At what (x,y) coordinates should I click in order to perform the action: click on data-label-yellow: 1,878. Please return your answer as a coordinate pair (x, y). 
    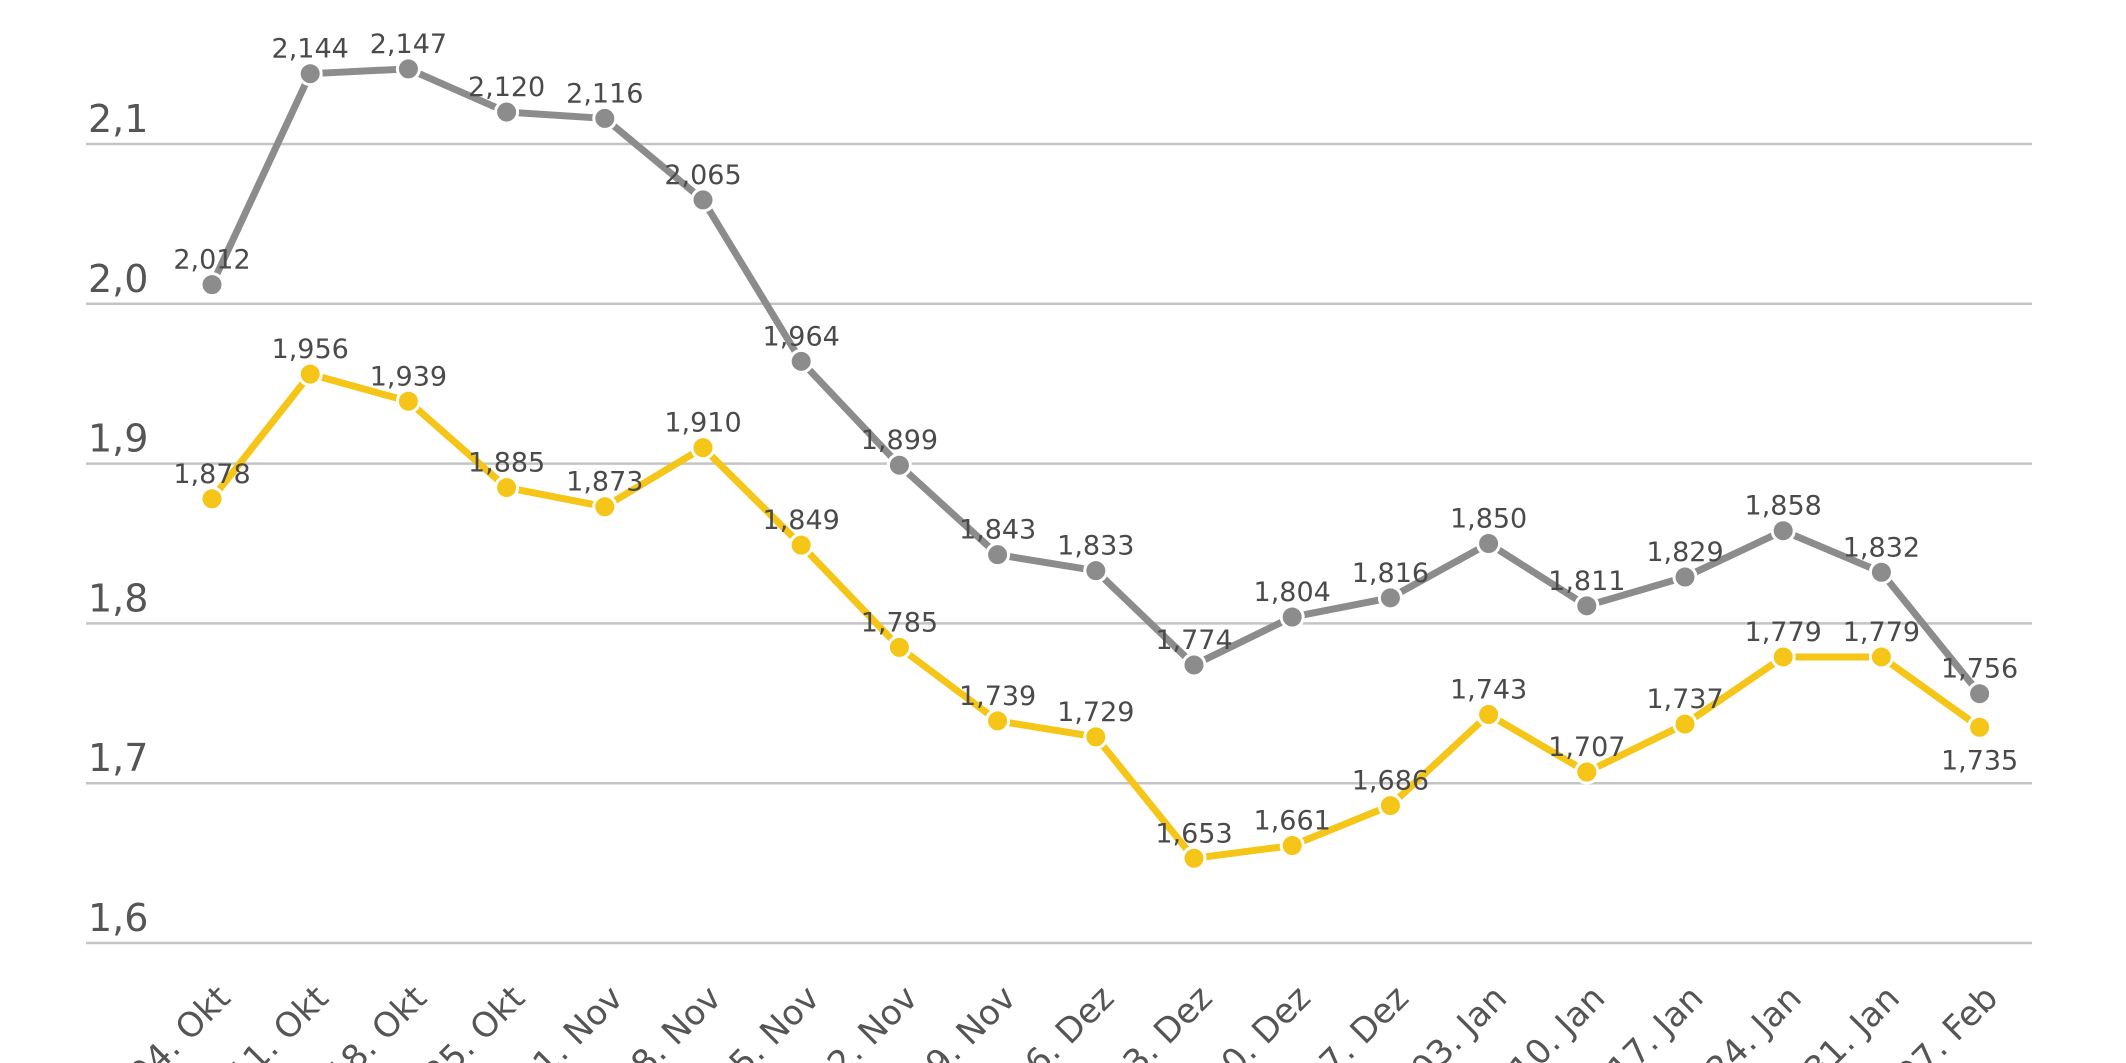
    Looking at the image, I should click on (211, 474).